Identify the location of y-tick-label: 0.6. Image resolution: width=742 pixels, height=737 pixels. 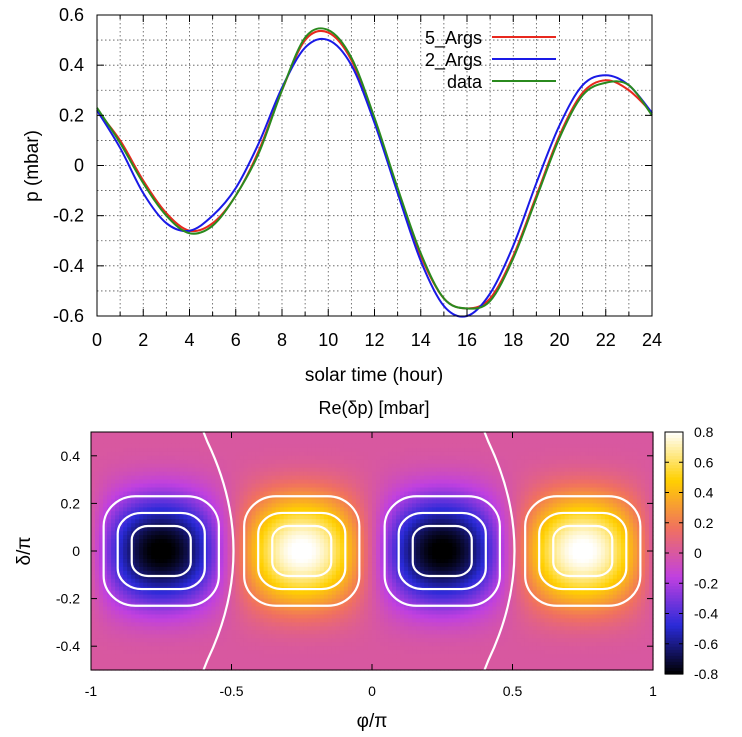
(71, 15).